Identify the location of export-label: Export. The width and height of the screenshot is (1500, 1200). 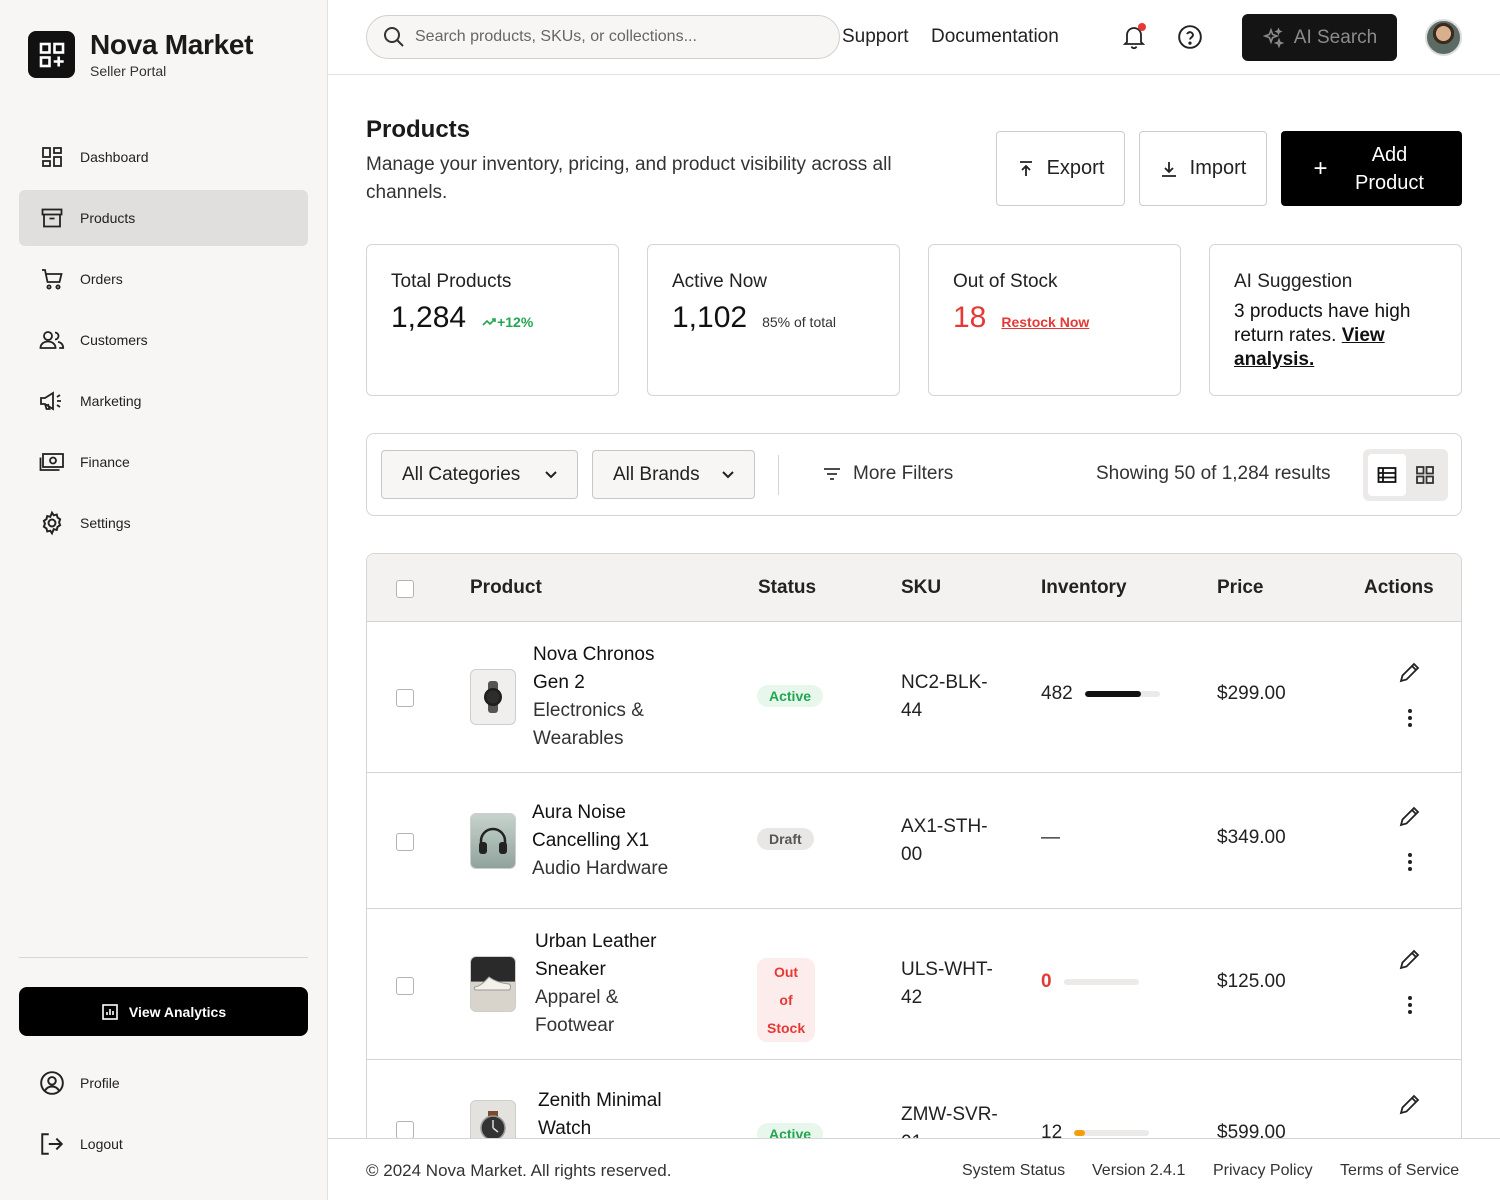
(1075, 168).